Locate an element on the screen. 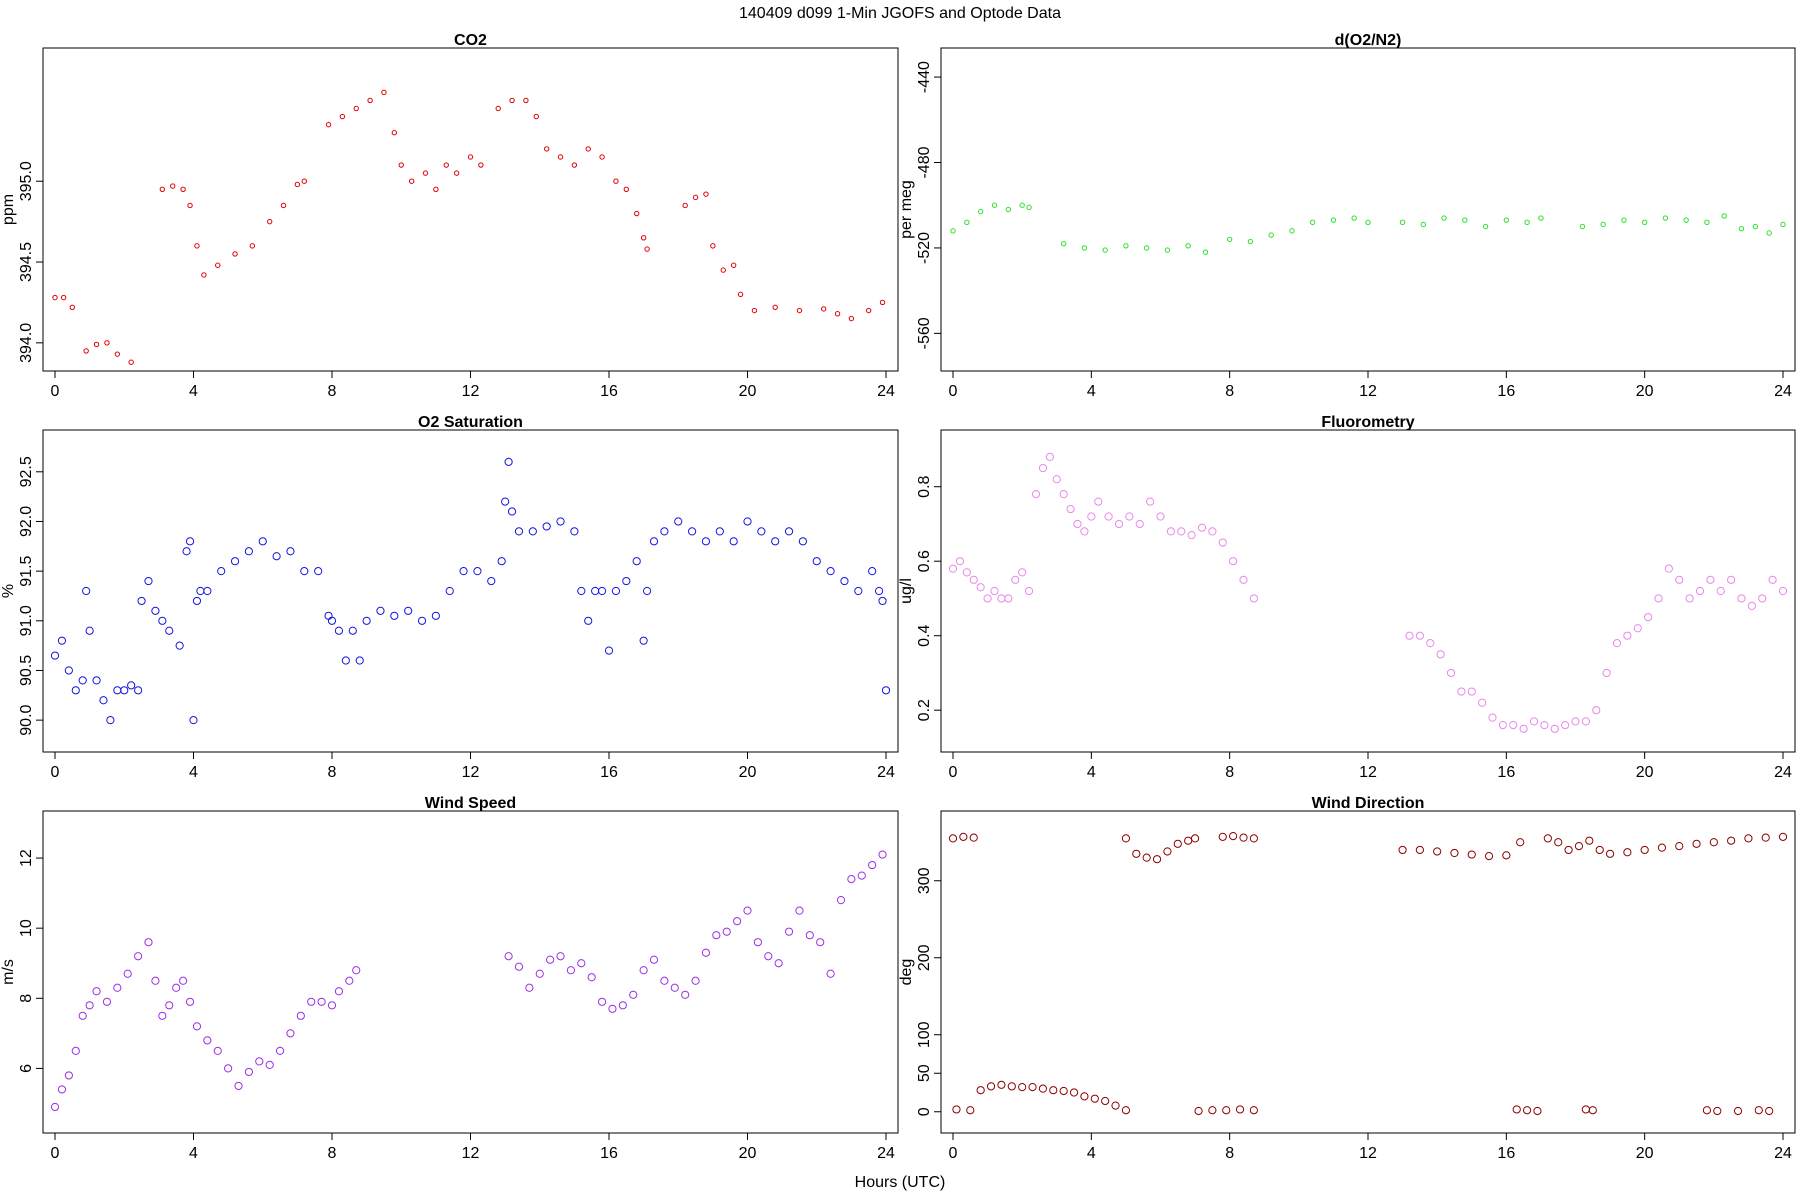 The height and width of the screenshot is (1200, 1800). x-tick-label: 4 is located at coordinates (193, 391).